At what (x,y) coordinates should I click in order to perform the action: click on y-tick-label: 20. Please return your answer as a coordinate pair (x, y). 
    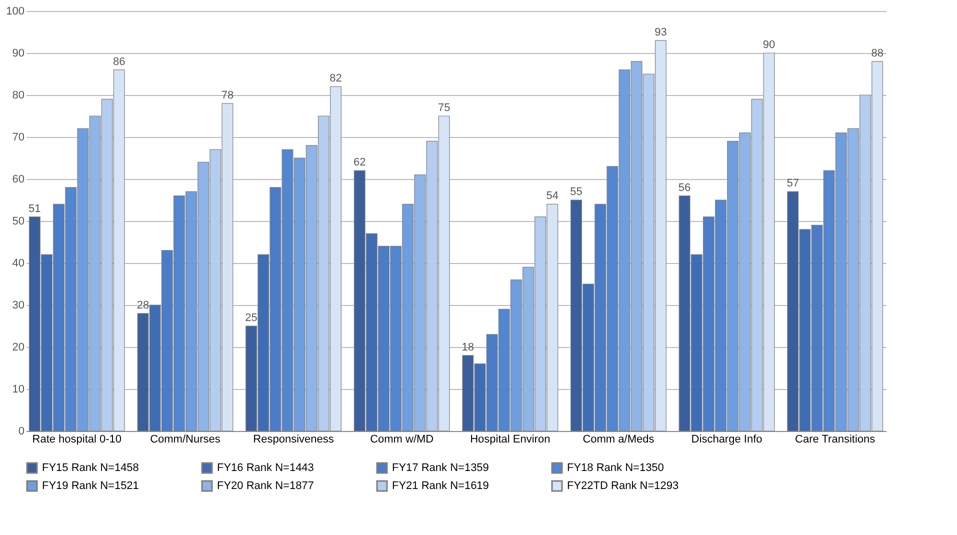
    Looking at the image, I should click on (18, 348).